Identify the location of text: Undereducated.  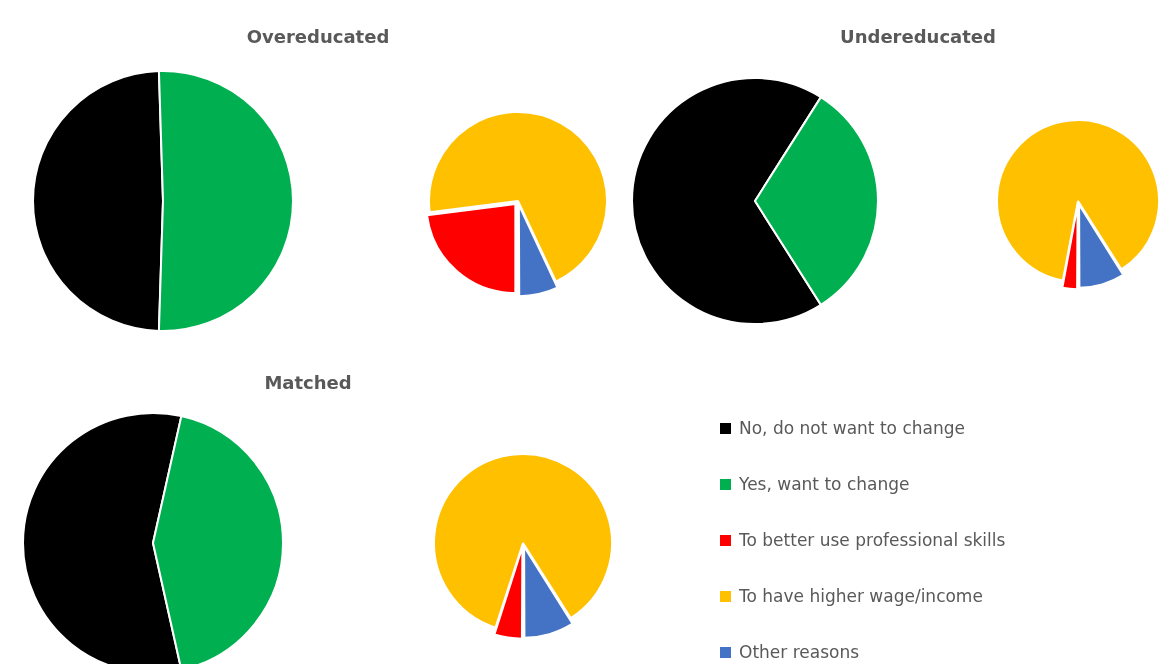
(918, 36).